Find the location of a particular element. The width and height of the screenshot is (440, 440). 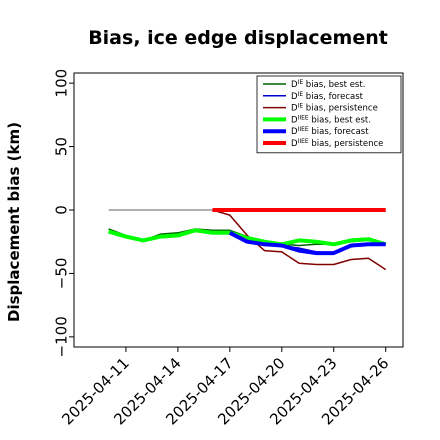

legend-box is located at coordinates (329, 114).